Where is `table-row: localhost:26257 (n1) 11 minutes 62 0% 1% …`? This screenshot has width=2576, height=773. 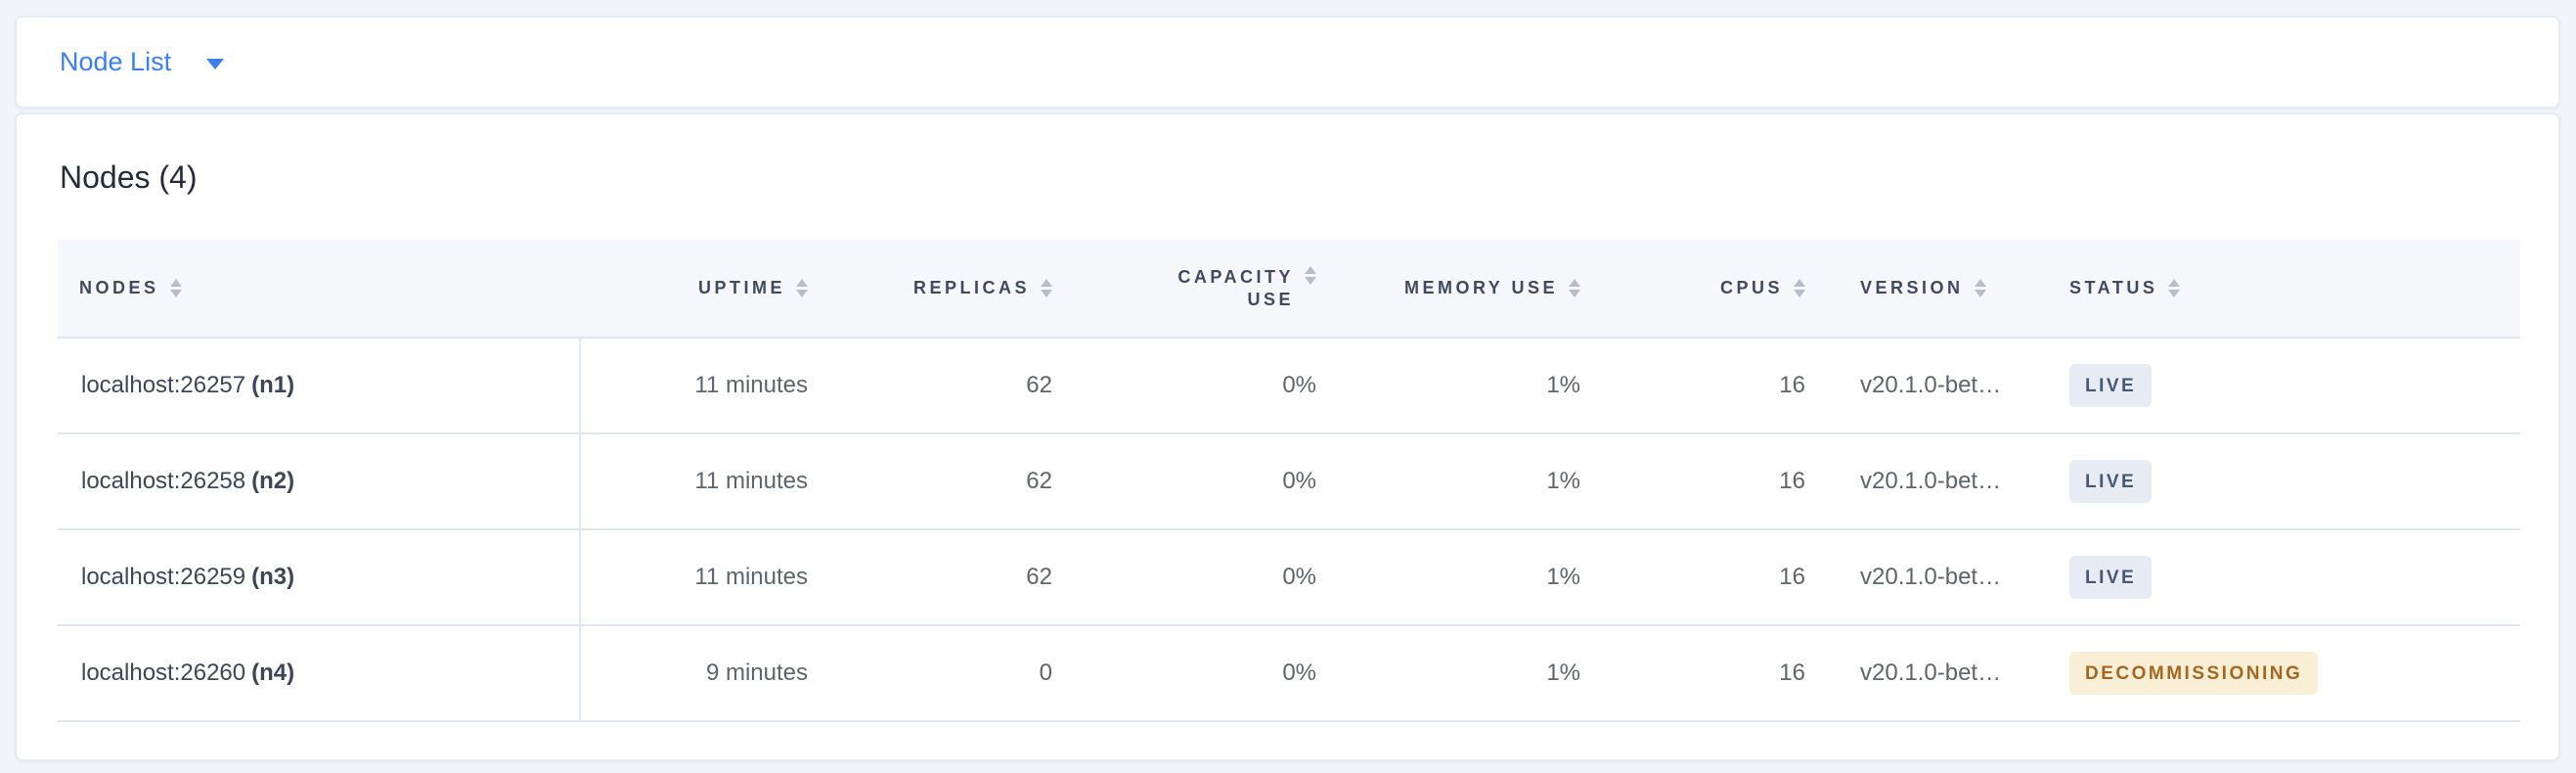
table-row: localhost:26257 (n1) 11 minutes 62 0% 1% … is located at coordinates (1289, 386).